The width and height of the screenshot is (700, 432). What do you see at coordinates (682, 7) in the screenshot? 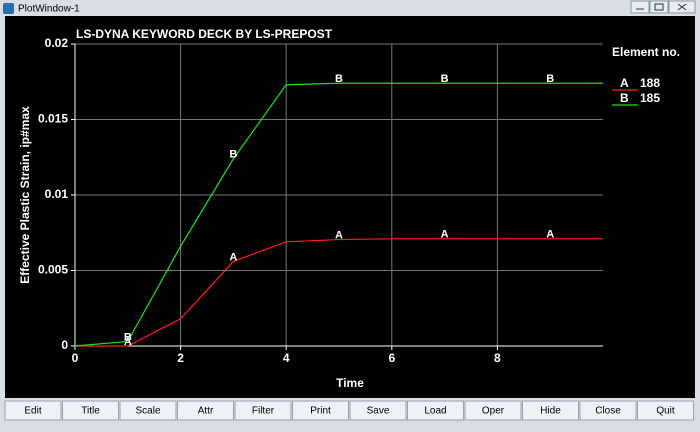
I see `close-icon` at bounding box center [682, 7].